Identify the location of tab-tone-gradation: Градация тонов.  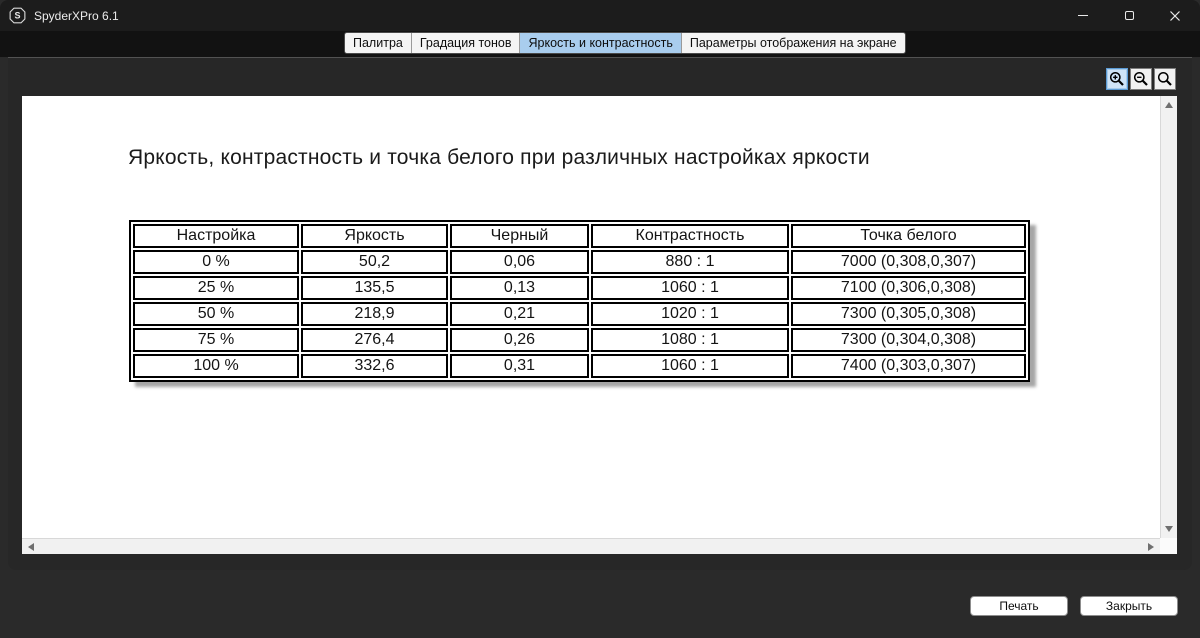
(466, 43).